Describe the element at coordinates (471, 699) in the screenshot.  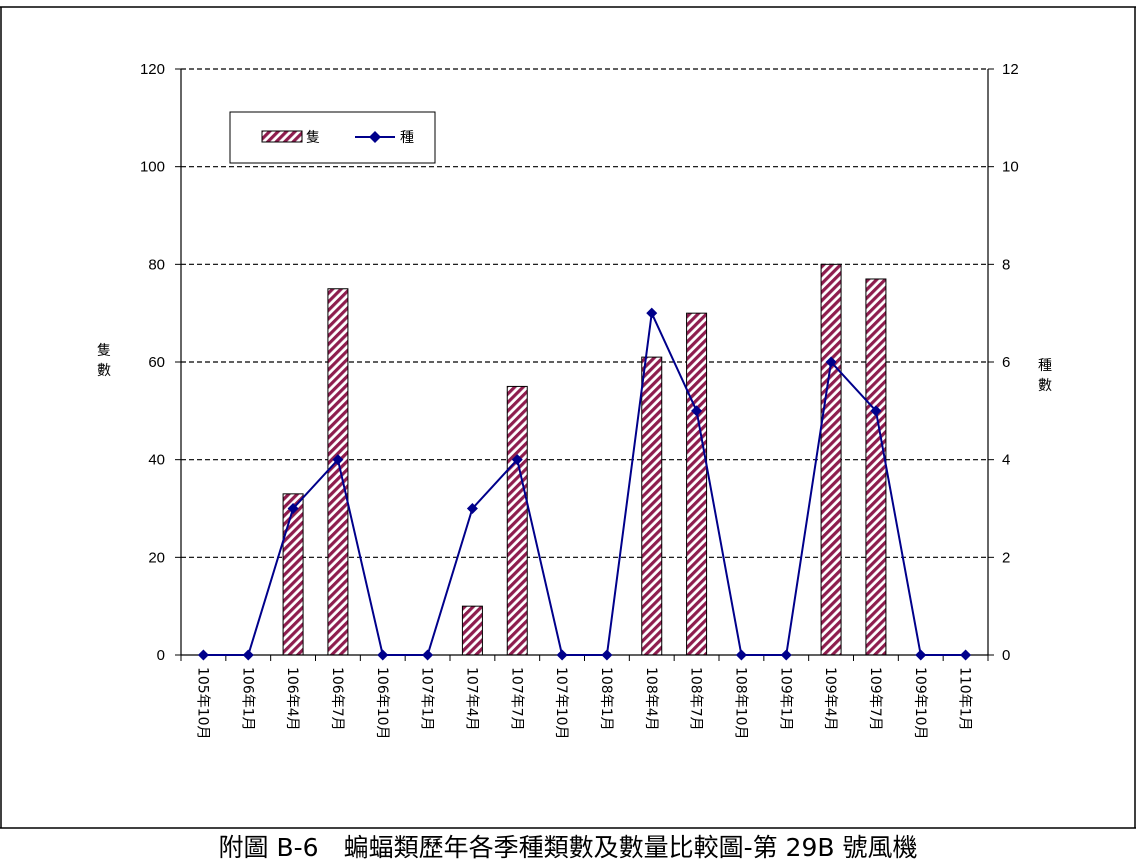
I see `category-label: 107年4月` at that location.